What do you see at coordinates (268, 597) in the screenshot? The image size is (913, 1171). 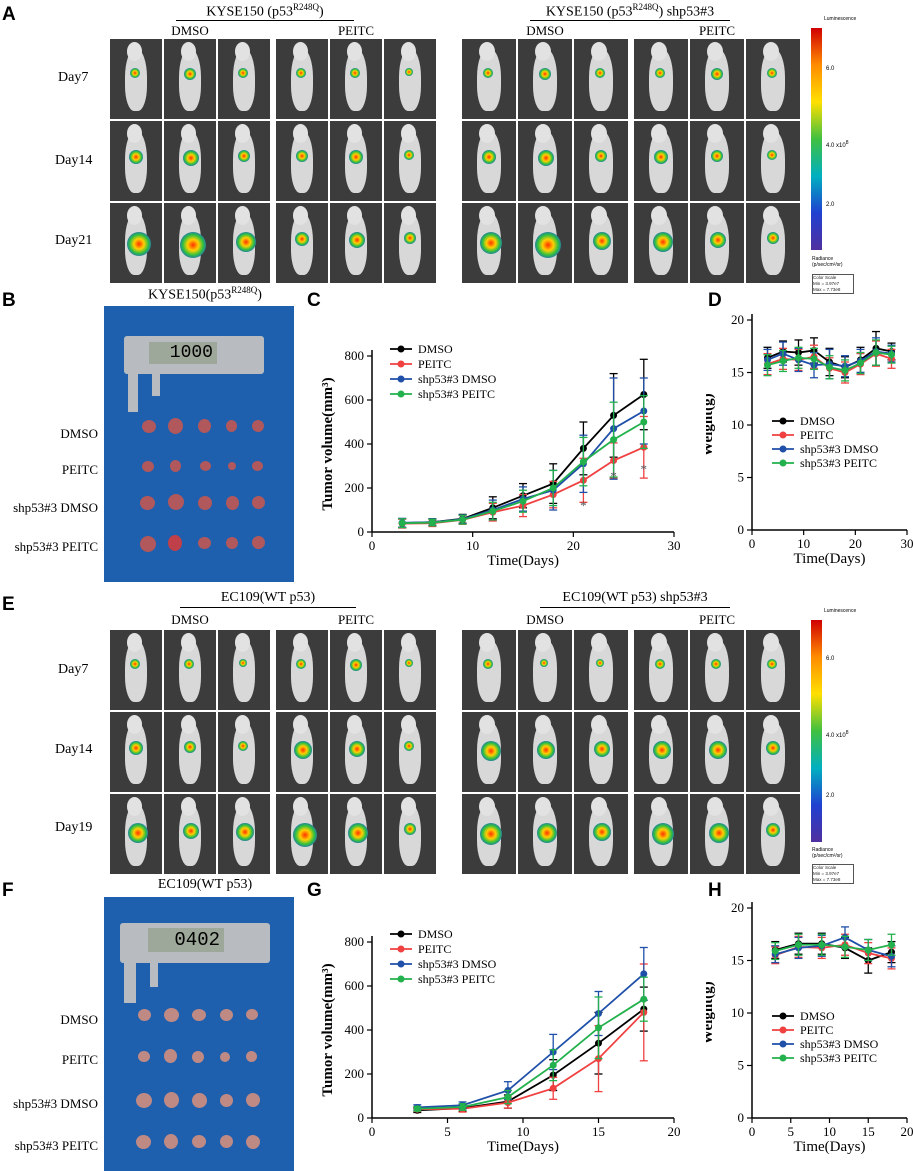 I see `panel-e-header-left: EC109(WT p53)` at bounding box center [268, 597].